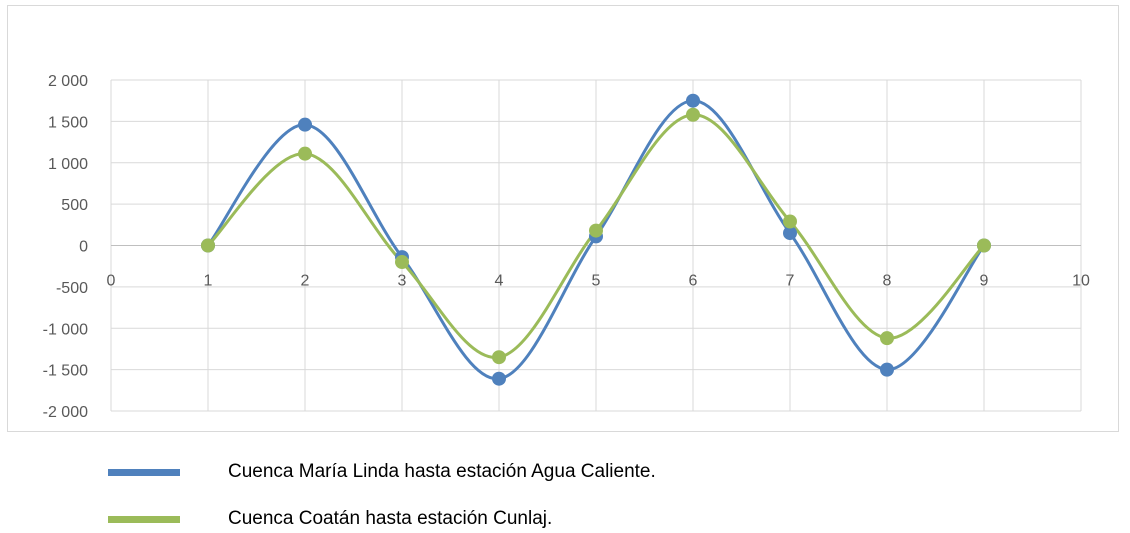 The height and width of the screenshot is (533, 1130). I want to click on x-tick-label: 10, so click(1081, 281).